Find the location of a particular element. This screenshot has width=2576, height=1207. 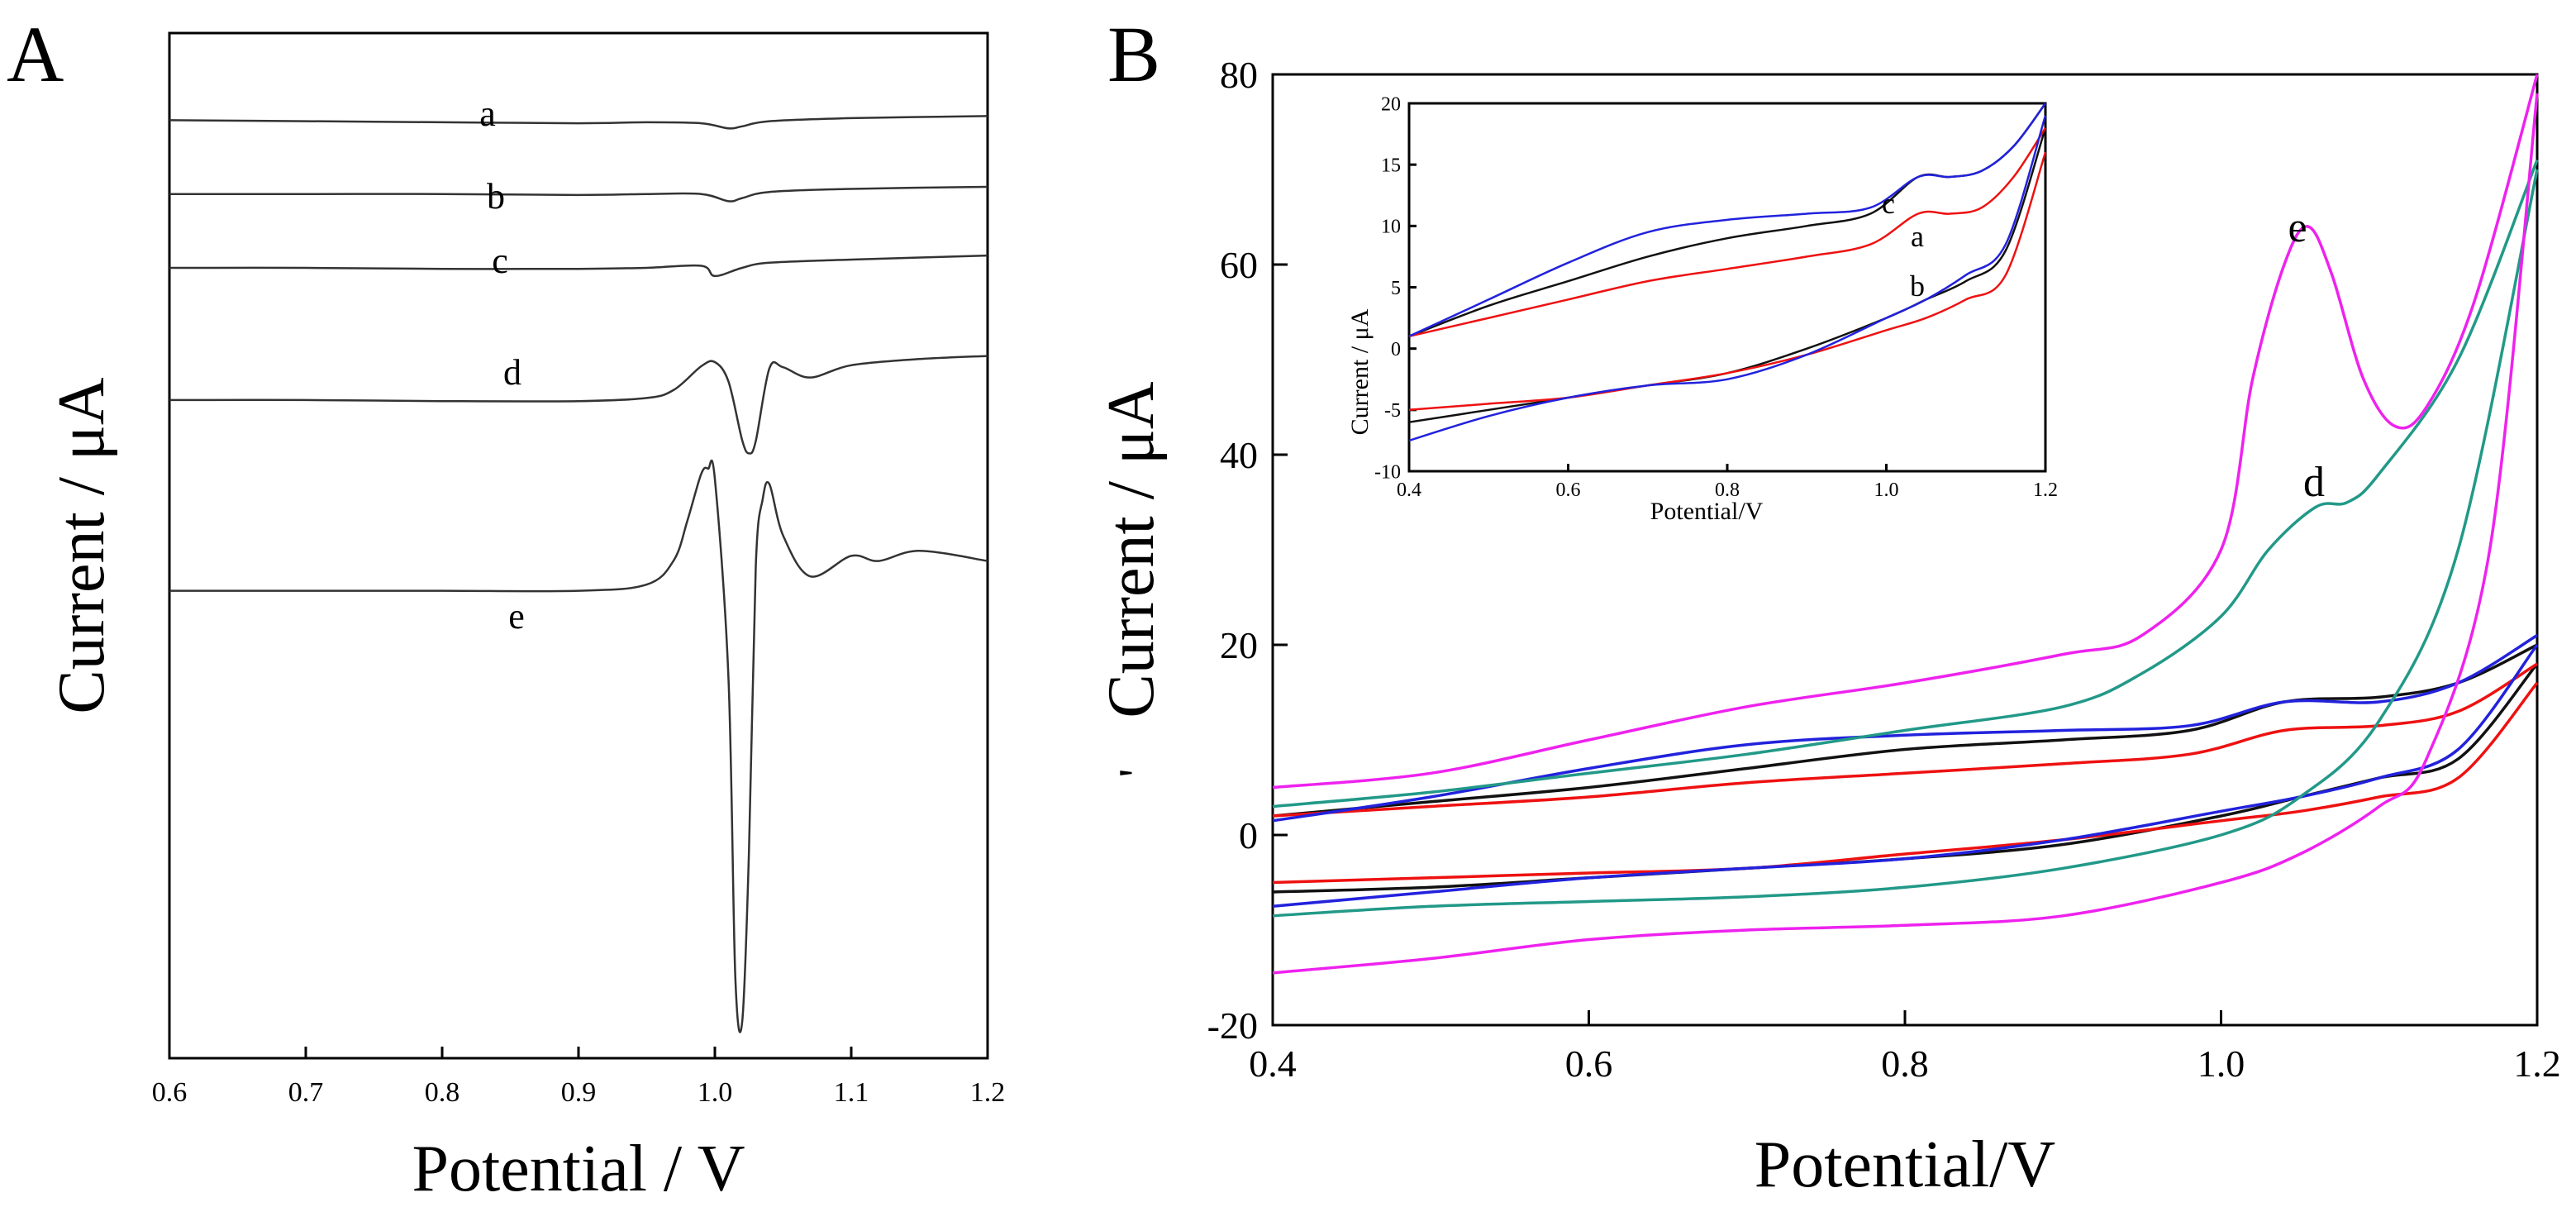

panel-a-curve-c is located at coordinates (578, 266).